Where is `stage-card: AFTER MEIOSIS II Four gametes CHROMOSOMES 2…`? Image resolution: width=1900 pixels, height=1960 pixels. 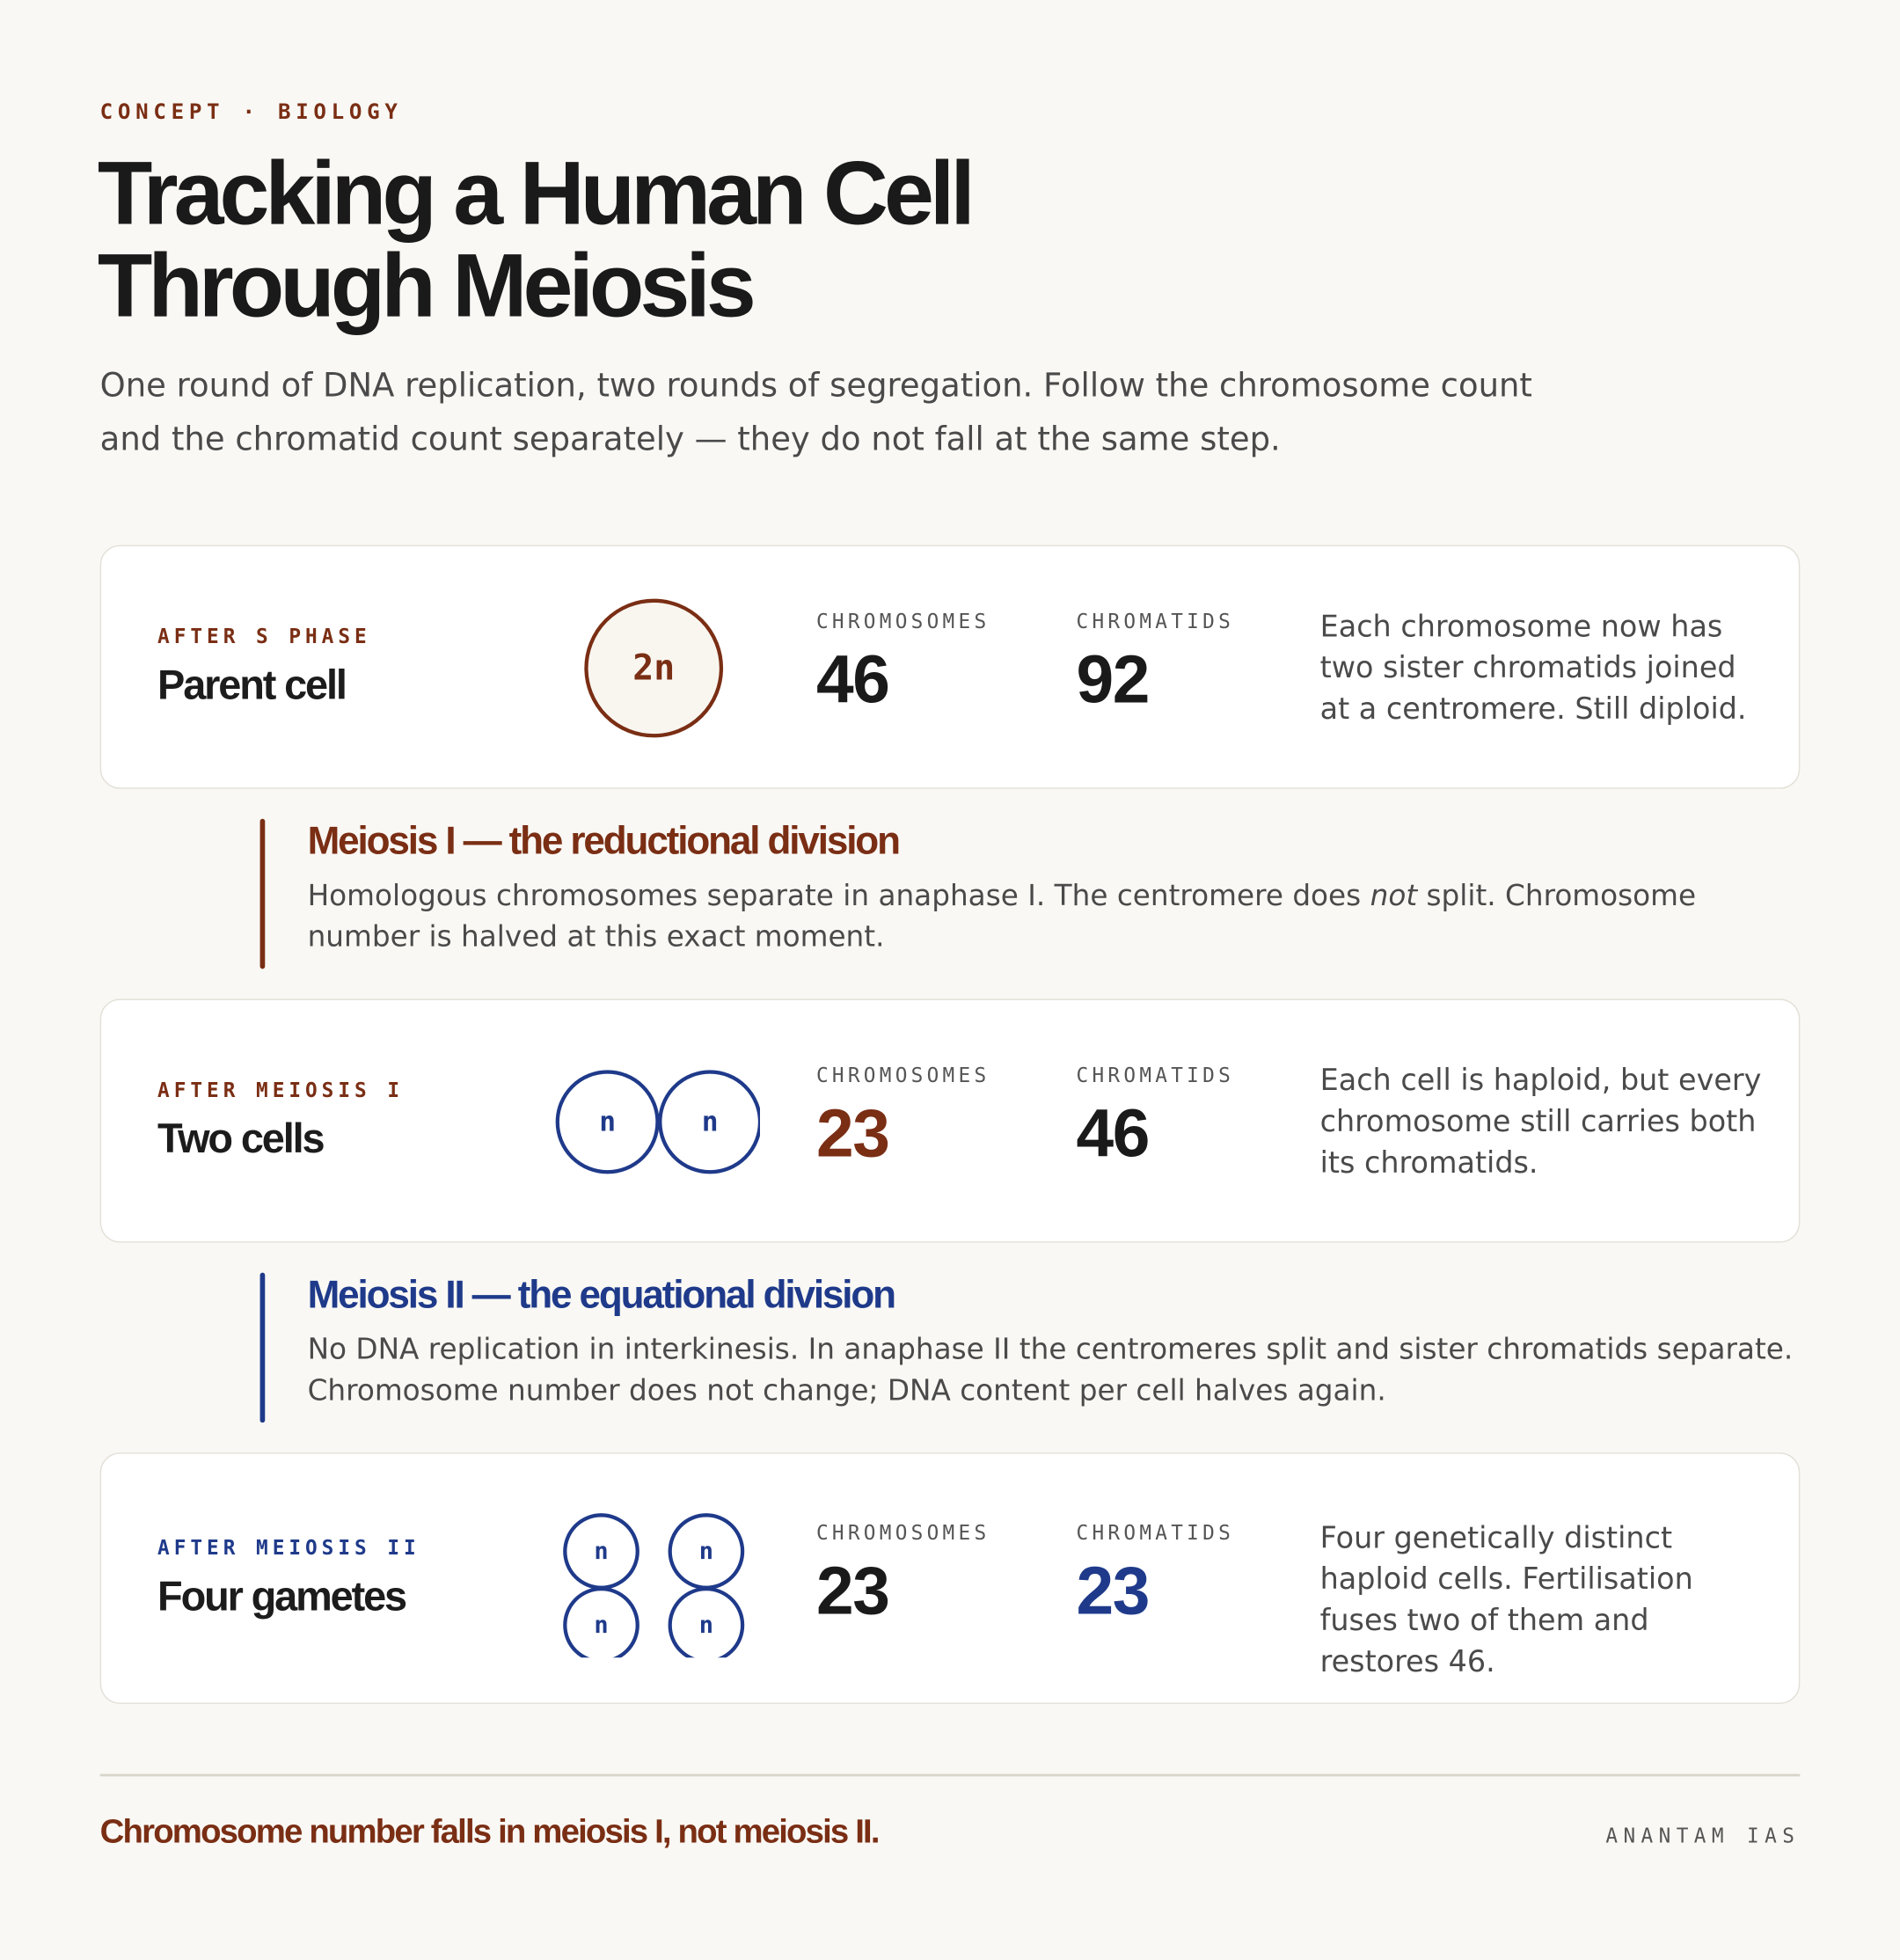
stage-card: AFTER MEIOSIS II Four gametes CHROMOSOMES 2… is located at coordinates (950, 1578).